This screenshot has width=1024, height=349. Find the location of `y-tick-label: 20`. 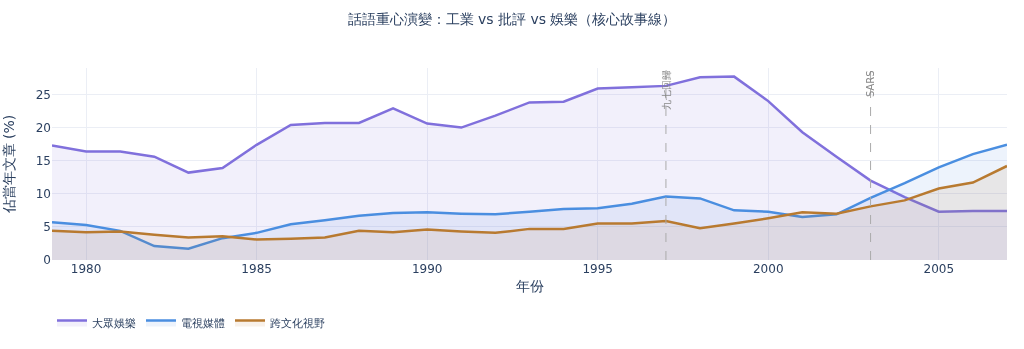

y-tick-label: 20 is located at coordinates (43, 127).